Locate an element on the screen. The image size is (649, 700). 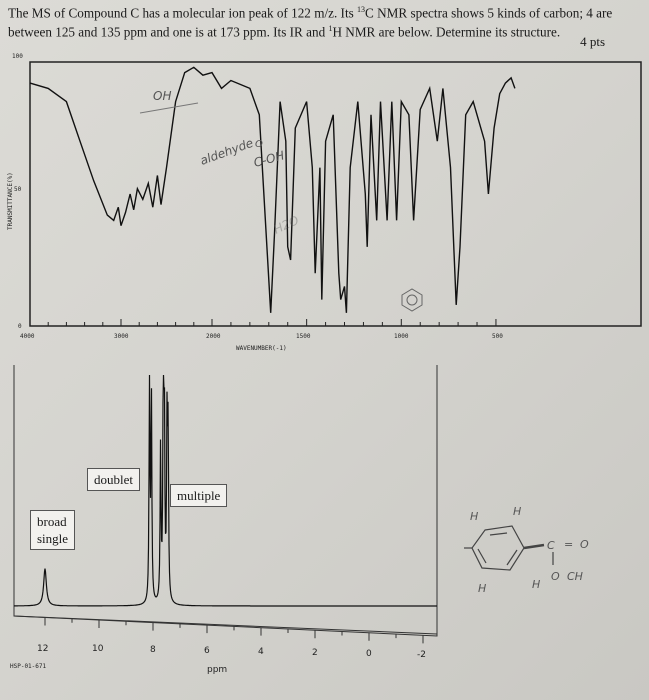
atom-label: C is located at coordinates (551, 545).